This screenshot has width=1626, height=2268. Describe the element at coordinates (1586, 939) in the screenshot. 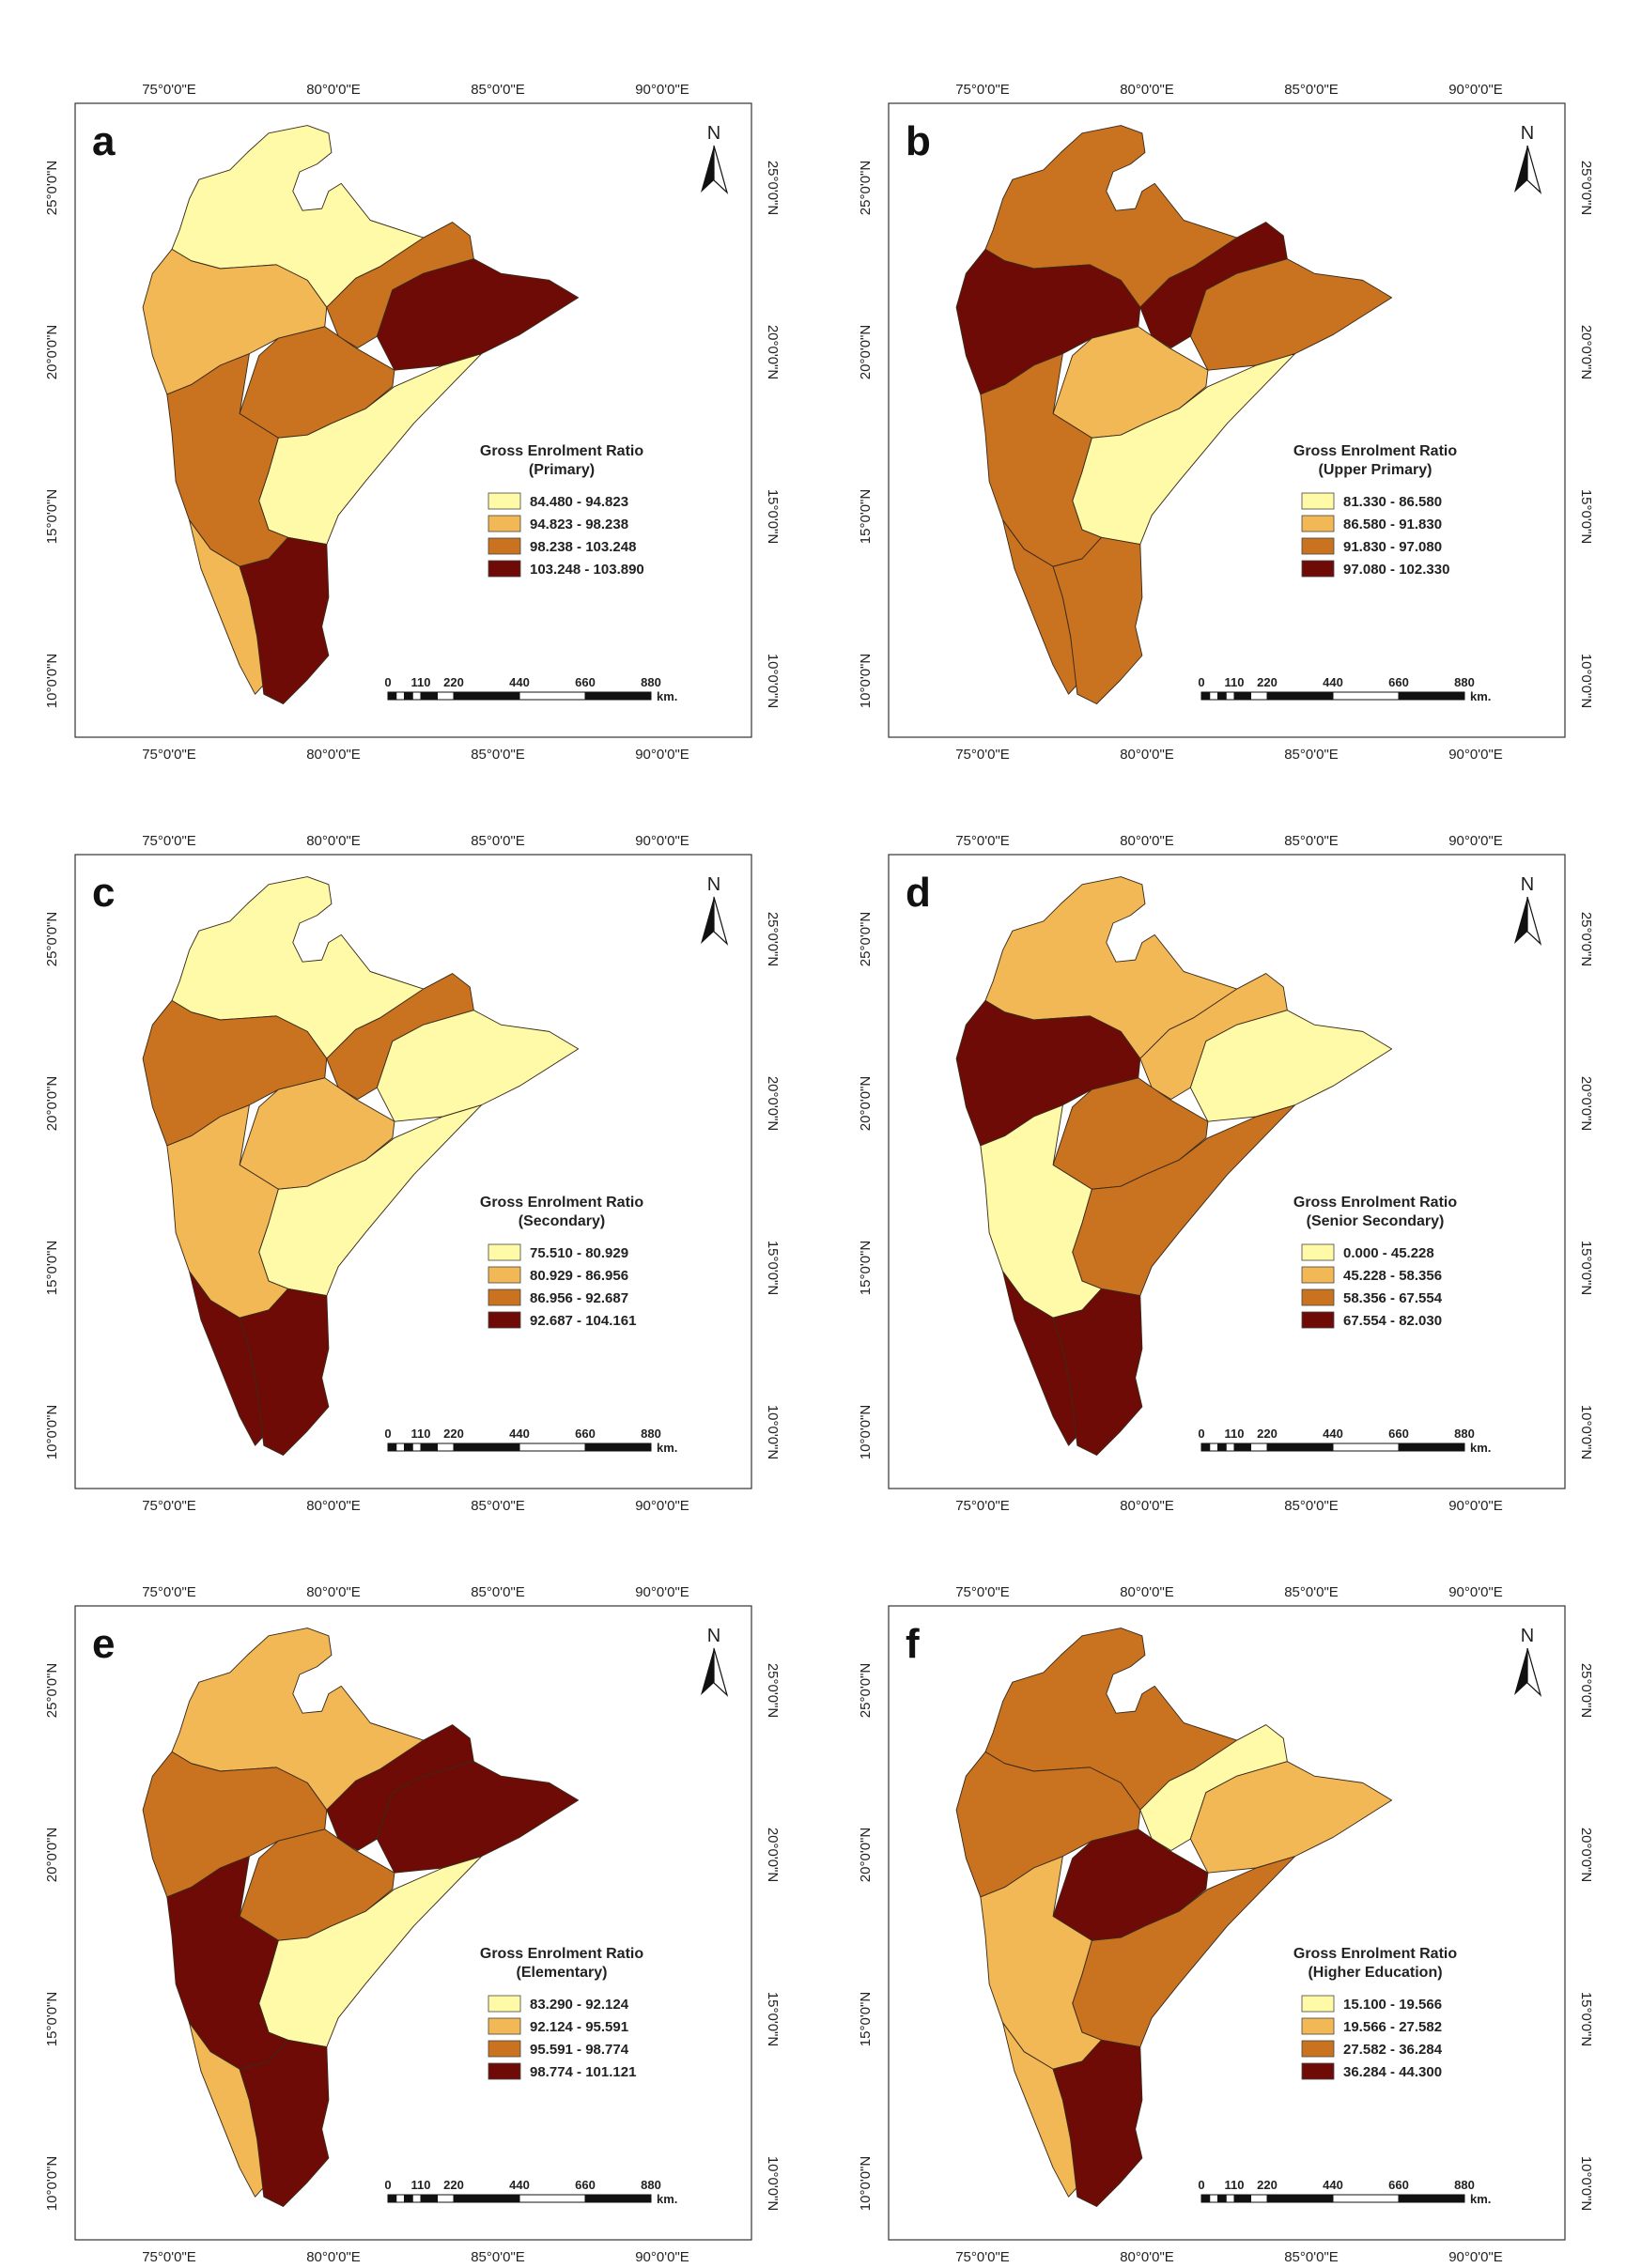

I see `lat-label-right: 25°0'0"N` at that location.